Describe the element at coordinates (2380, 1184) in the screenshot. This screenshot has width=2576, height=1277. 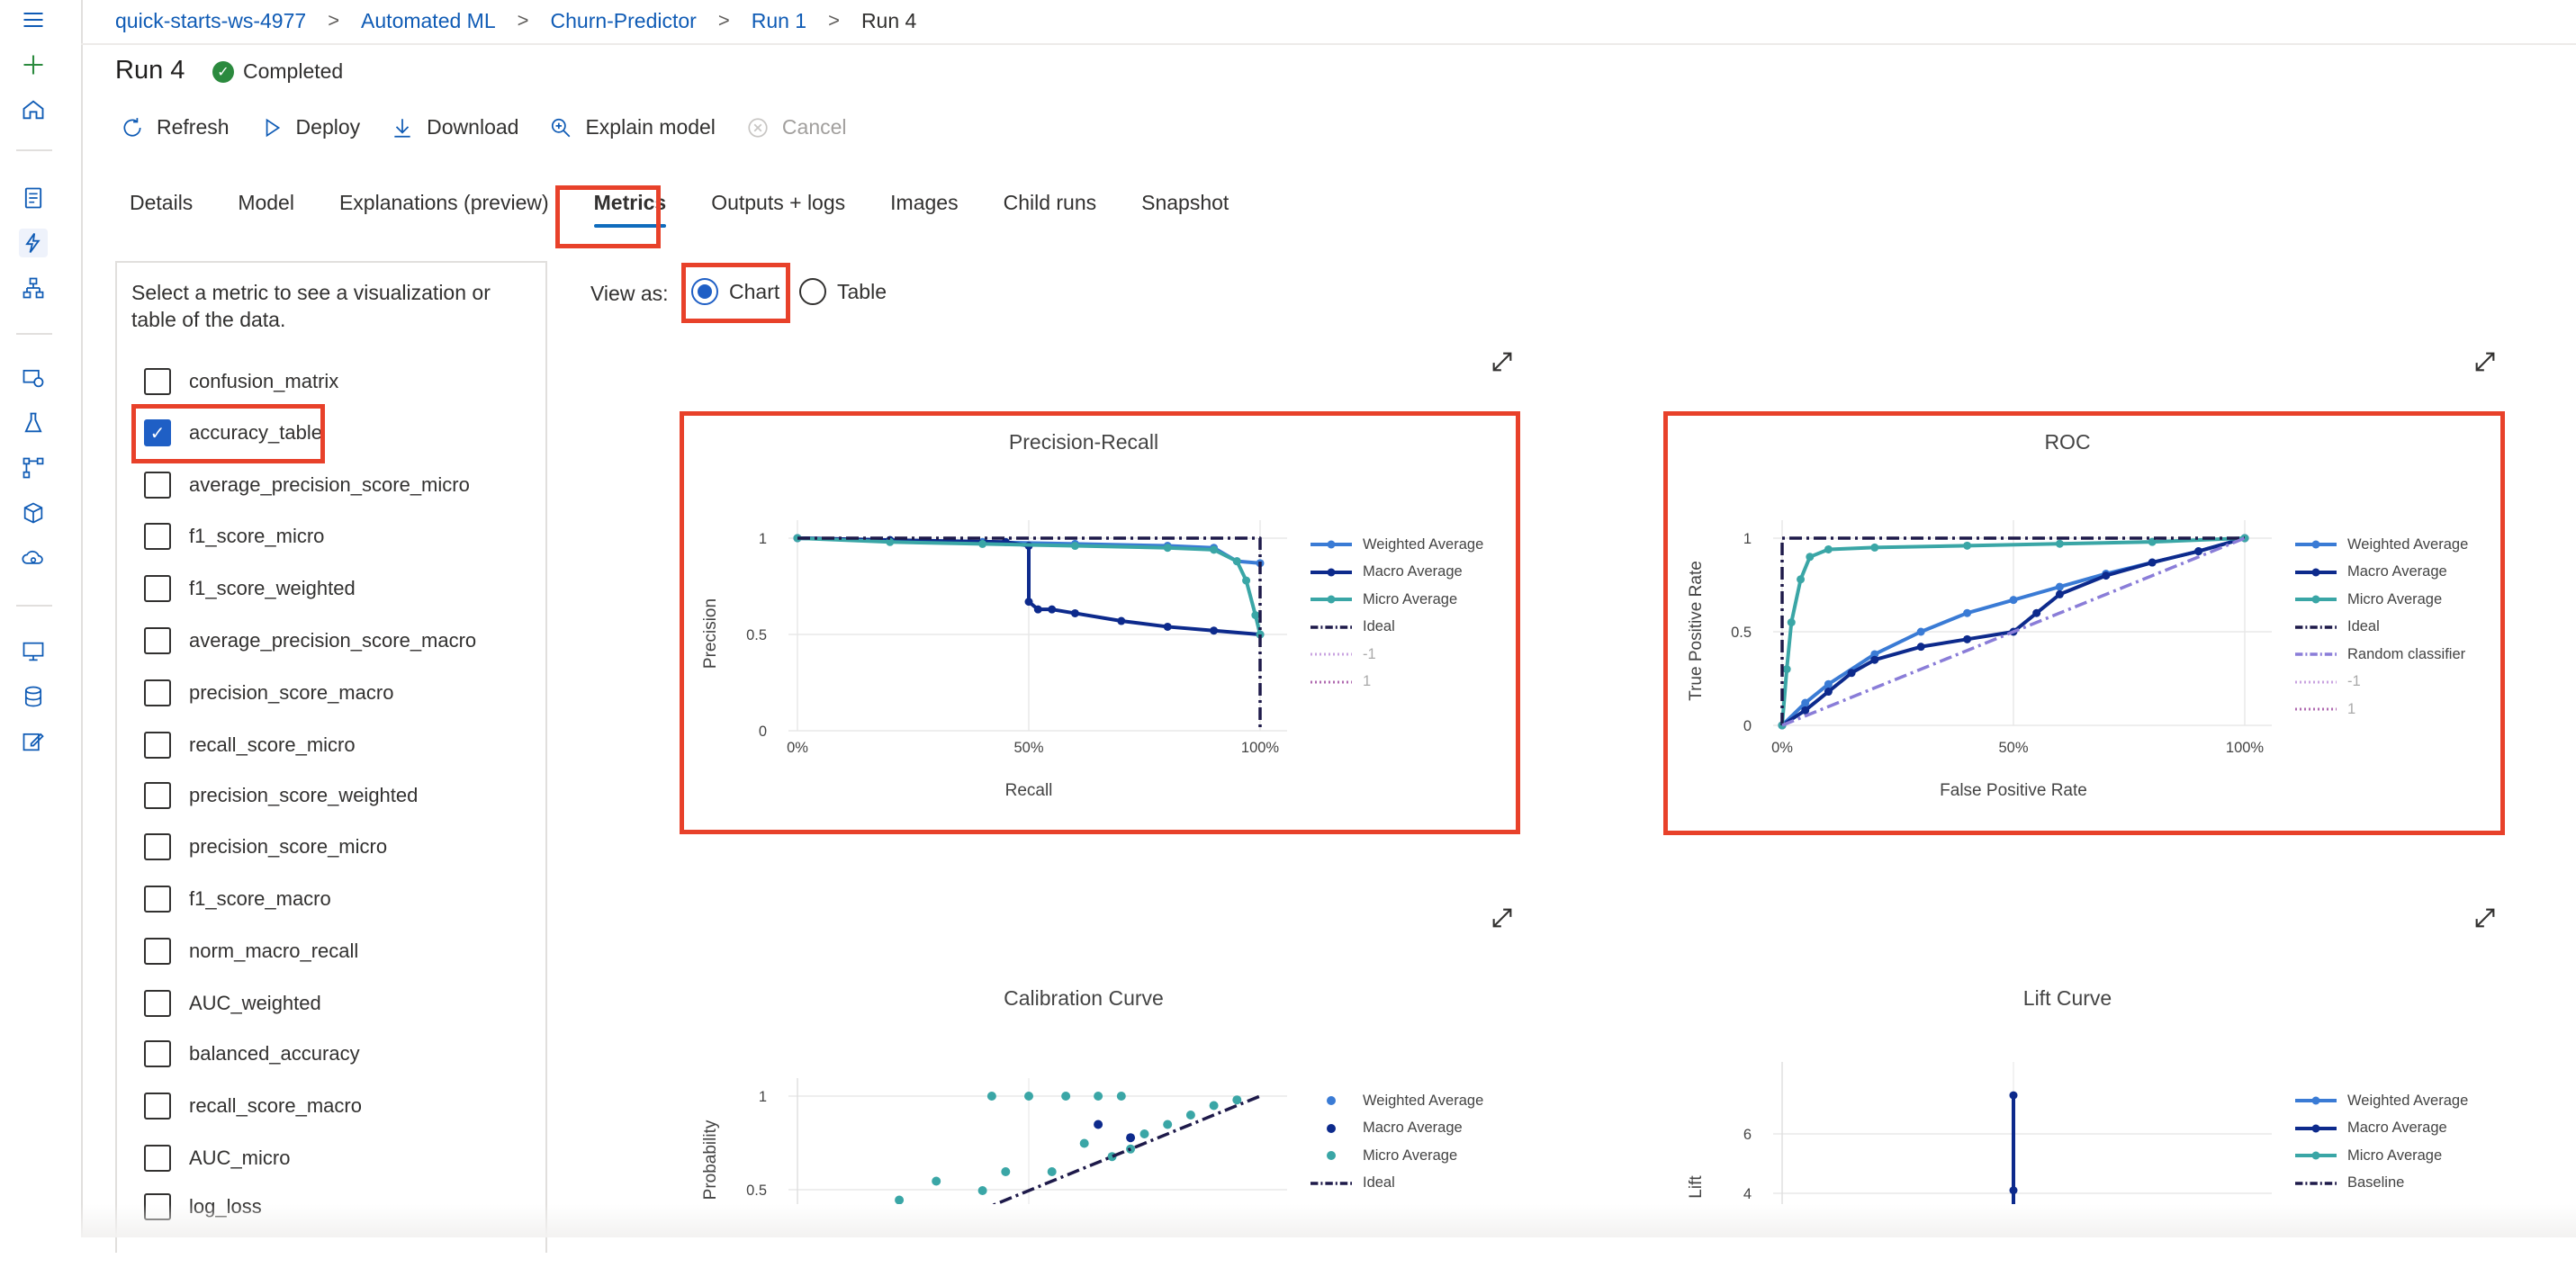
I see `legend-item: Baseline` at that location.